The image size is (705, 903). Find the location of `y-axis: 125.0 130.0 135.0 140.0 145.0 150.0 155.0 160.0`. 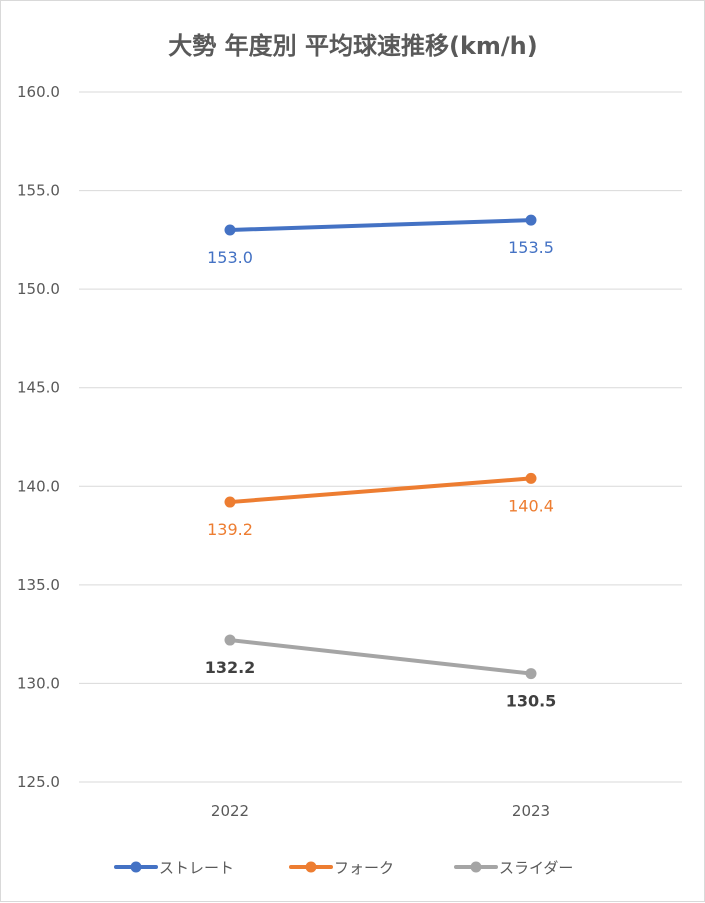

y-axis: 125.0 130.0 135.0 140.0 145.0 150.0 155.0 160.0 is located at coordinates (38, 437).